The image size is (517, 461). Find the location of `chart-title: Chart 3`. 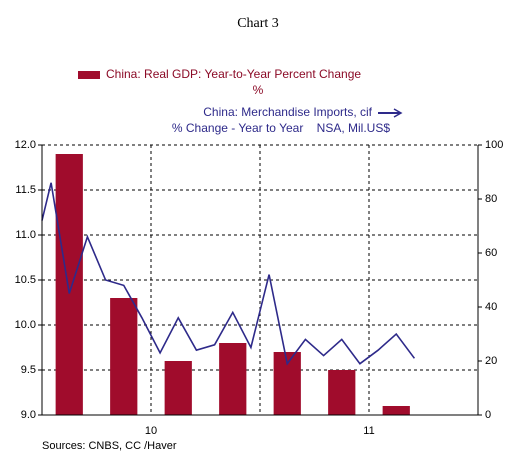

chart-title: Chart 3 is located at coordinates (258, 23).